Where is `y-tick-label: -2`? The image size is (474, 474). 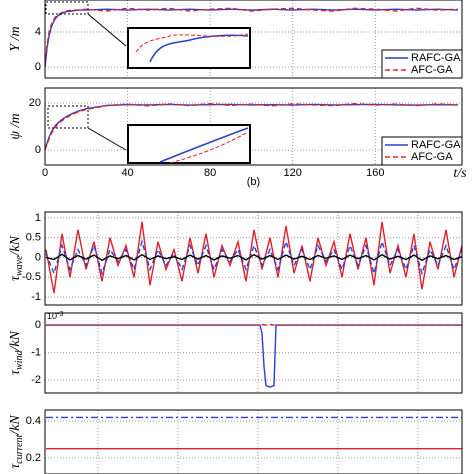
y-tick-label: -2 is located at coordinates (36, 380).